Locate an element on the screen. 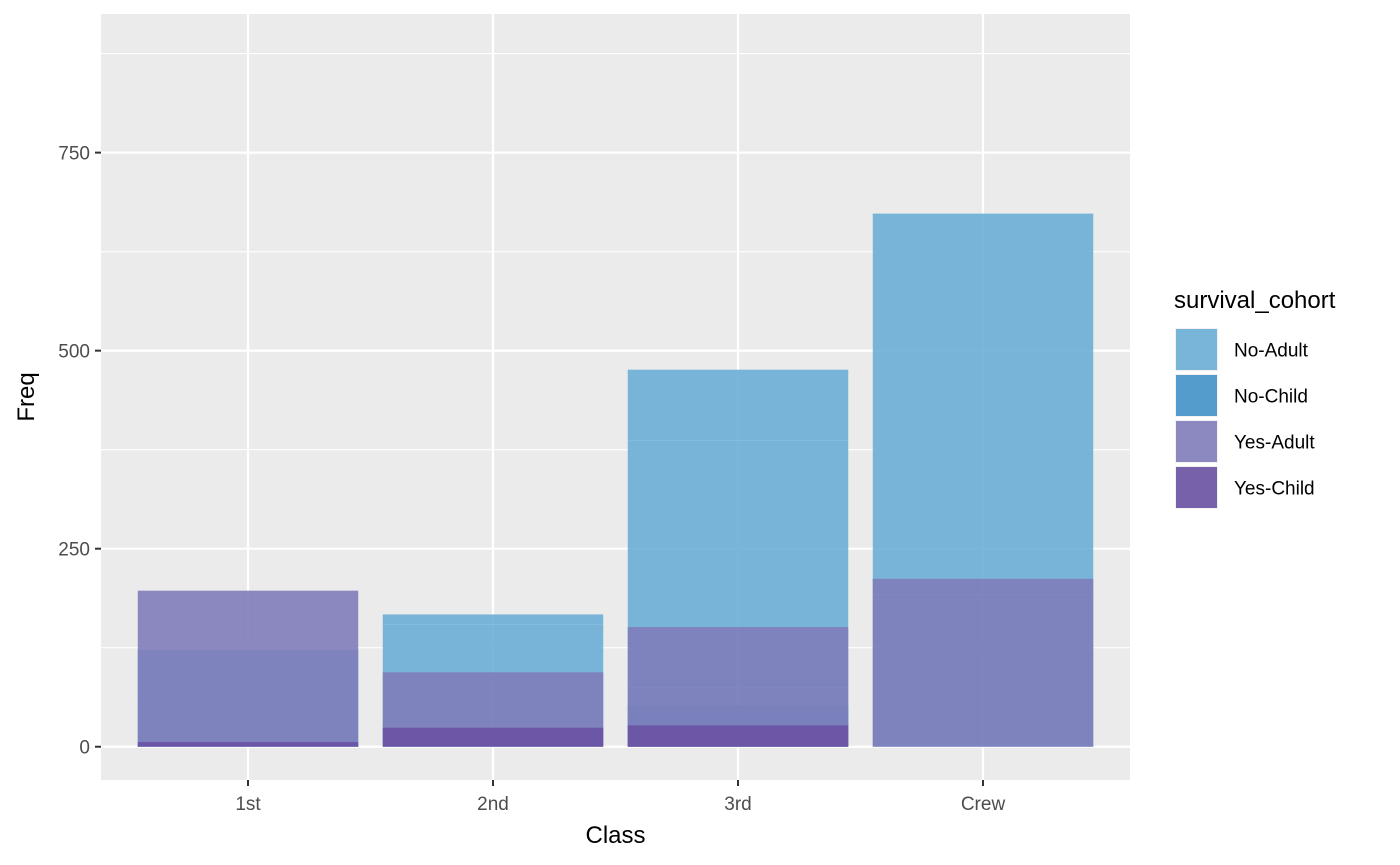 The height and width of the screenshot is (865, 1400). legend-swatch-no-child is located at coordinates (1196, 395).